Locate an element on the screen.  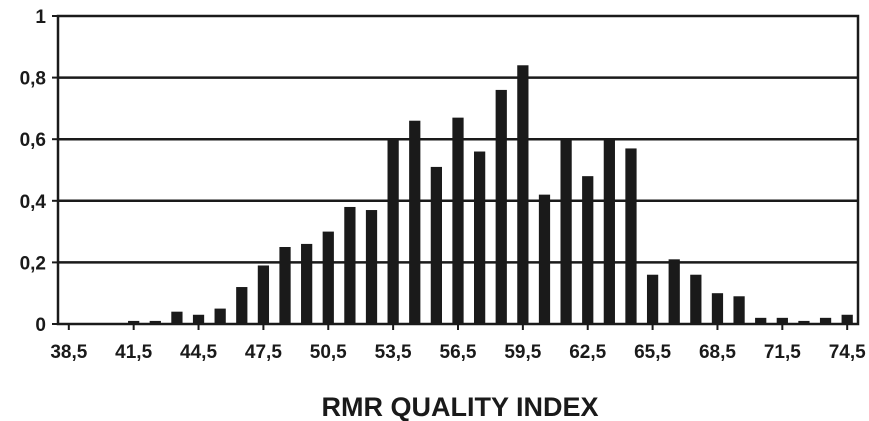
x-tick-label: 56,5 is located at coordinates (458, 352).